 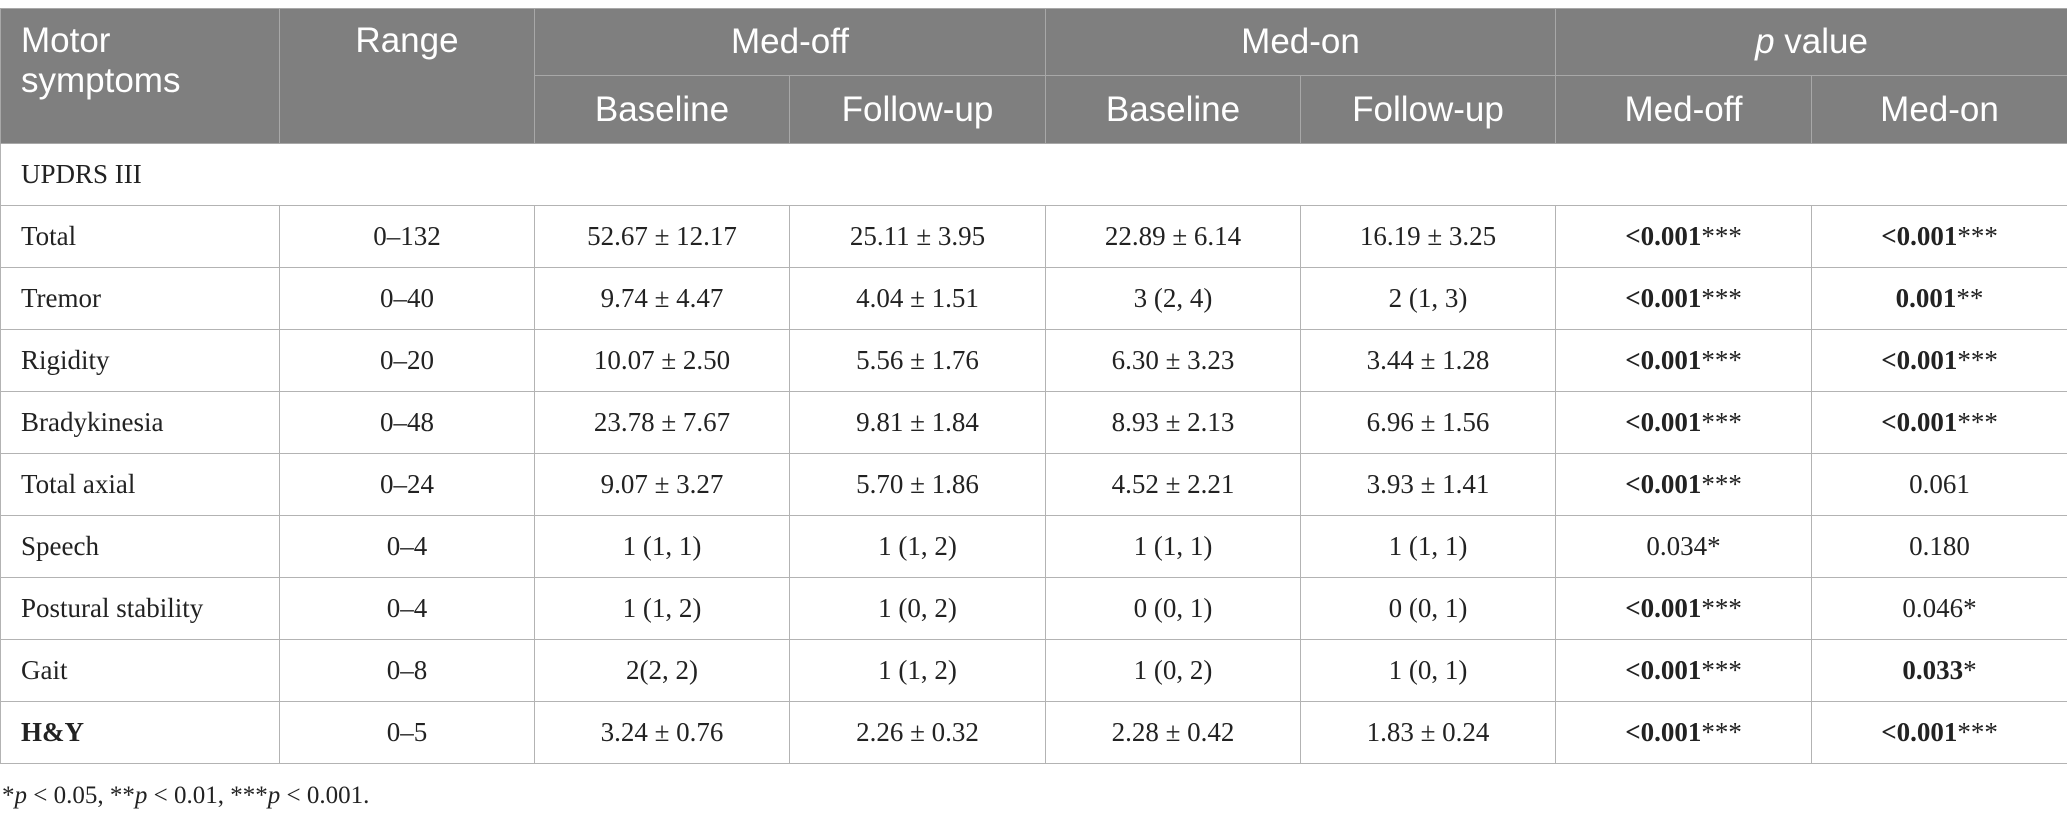 What do you see at coordinates (917, 484) in the screenshot?
I see `med-off-followup-cell: 5.70 ± 1.86` at bounding box center [917, 484].